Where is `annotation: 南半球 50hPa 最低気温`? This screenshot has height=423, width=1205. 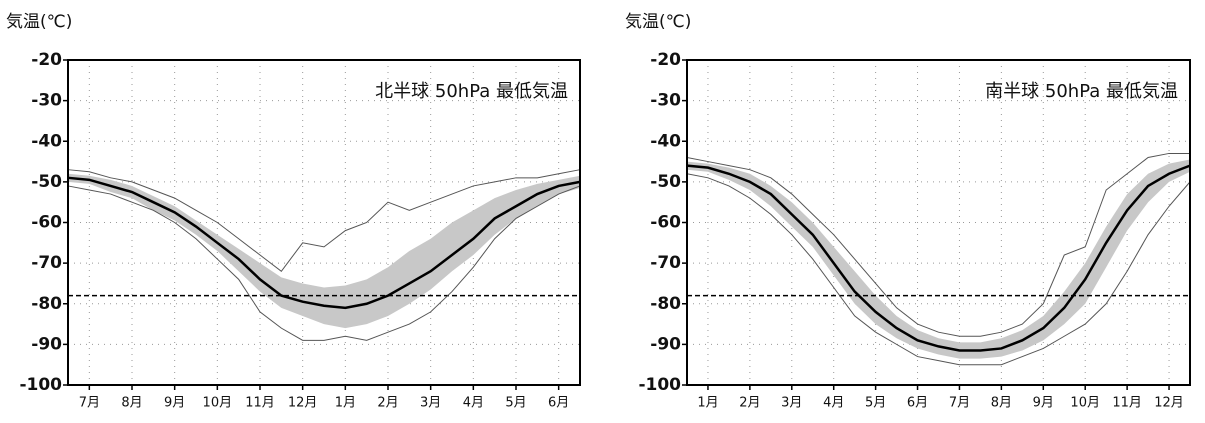
annotation: 南半球 50hPa 最低気温 is located at coordinates (1081, 91).